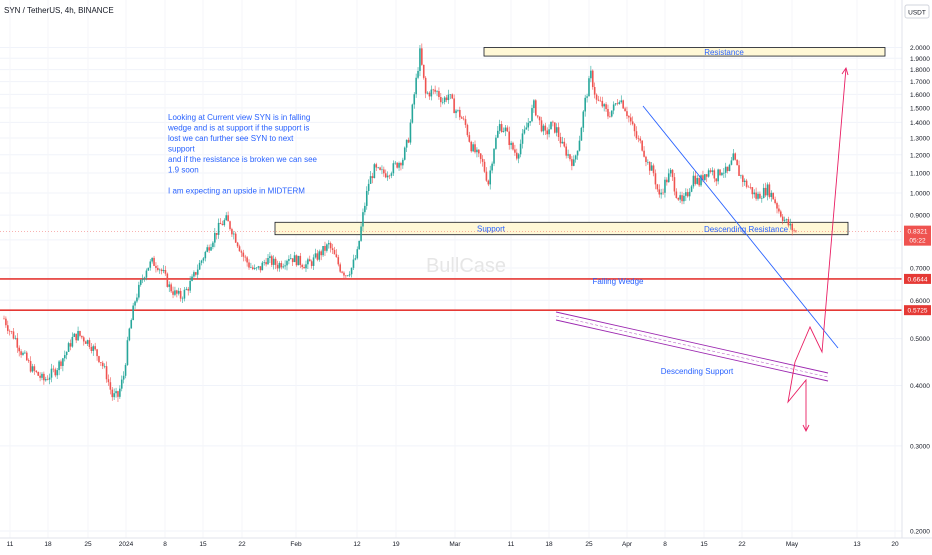 The width and height of the screenshot is (932, 555). Describe the element at coordinates (742, 544) in the screenshot. I see `time-tick-label: 22` at that location.